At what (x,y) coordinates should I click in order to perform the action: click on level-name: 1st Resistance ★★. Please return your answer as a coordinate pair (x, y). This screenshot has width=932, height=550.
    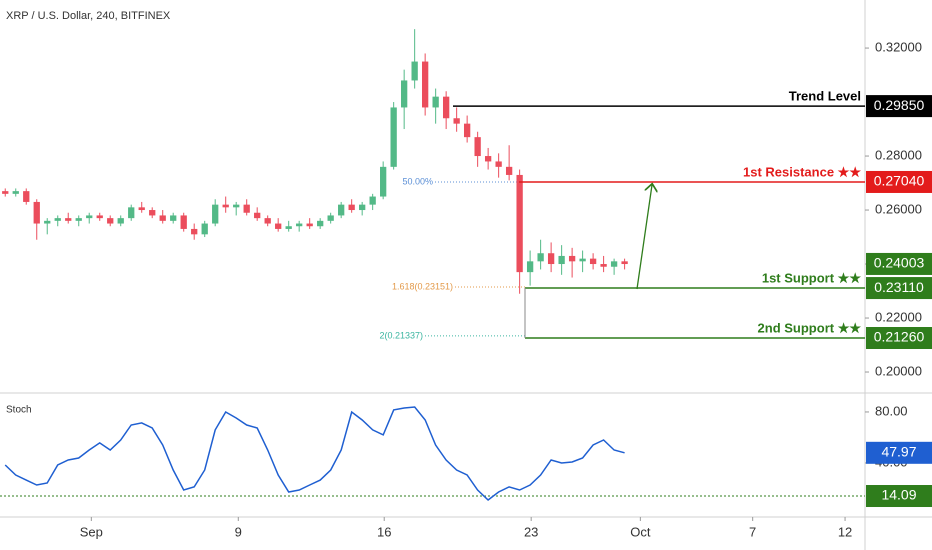
    Looking at the image, I should click on (802, 171).